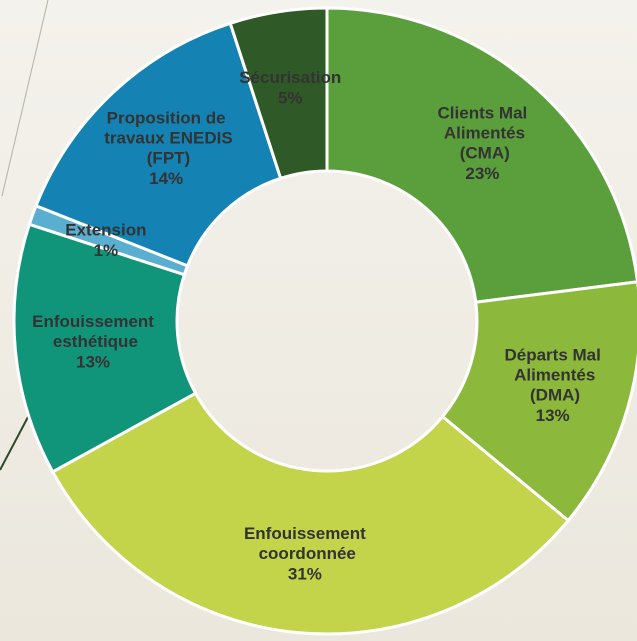 The width and height of the screenshot is (637, 641). I want to click on label-line: travaux ENEDIS, so click(166, 138).